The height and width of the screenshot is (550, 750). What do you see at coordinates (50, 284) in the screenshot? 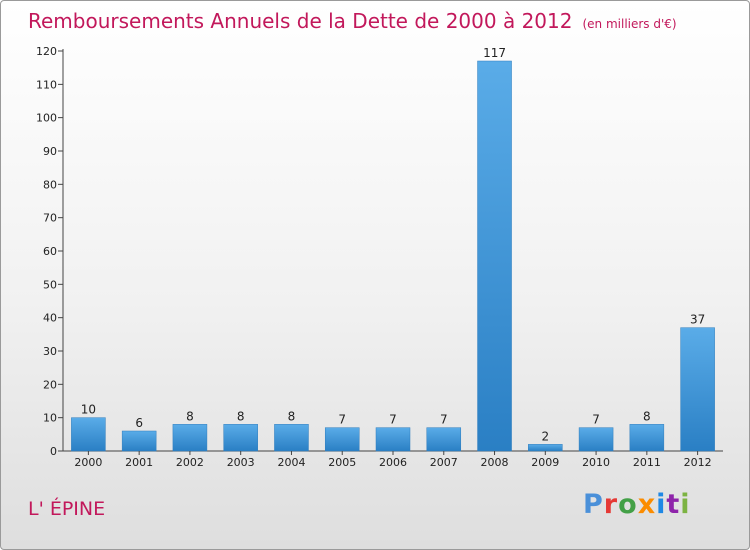
I see `y-tick-label: 50` at bounding box center [50, 284].